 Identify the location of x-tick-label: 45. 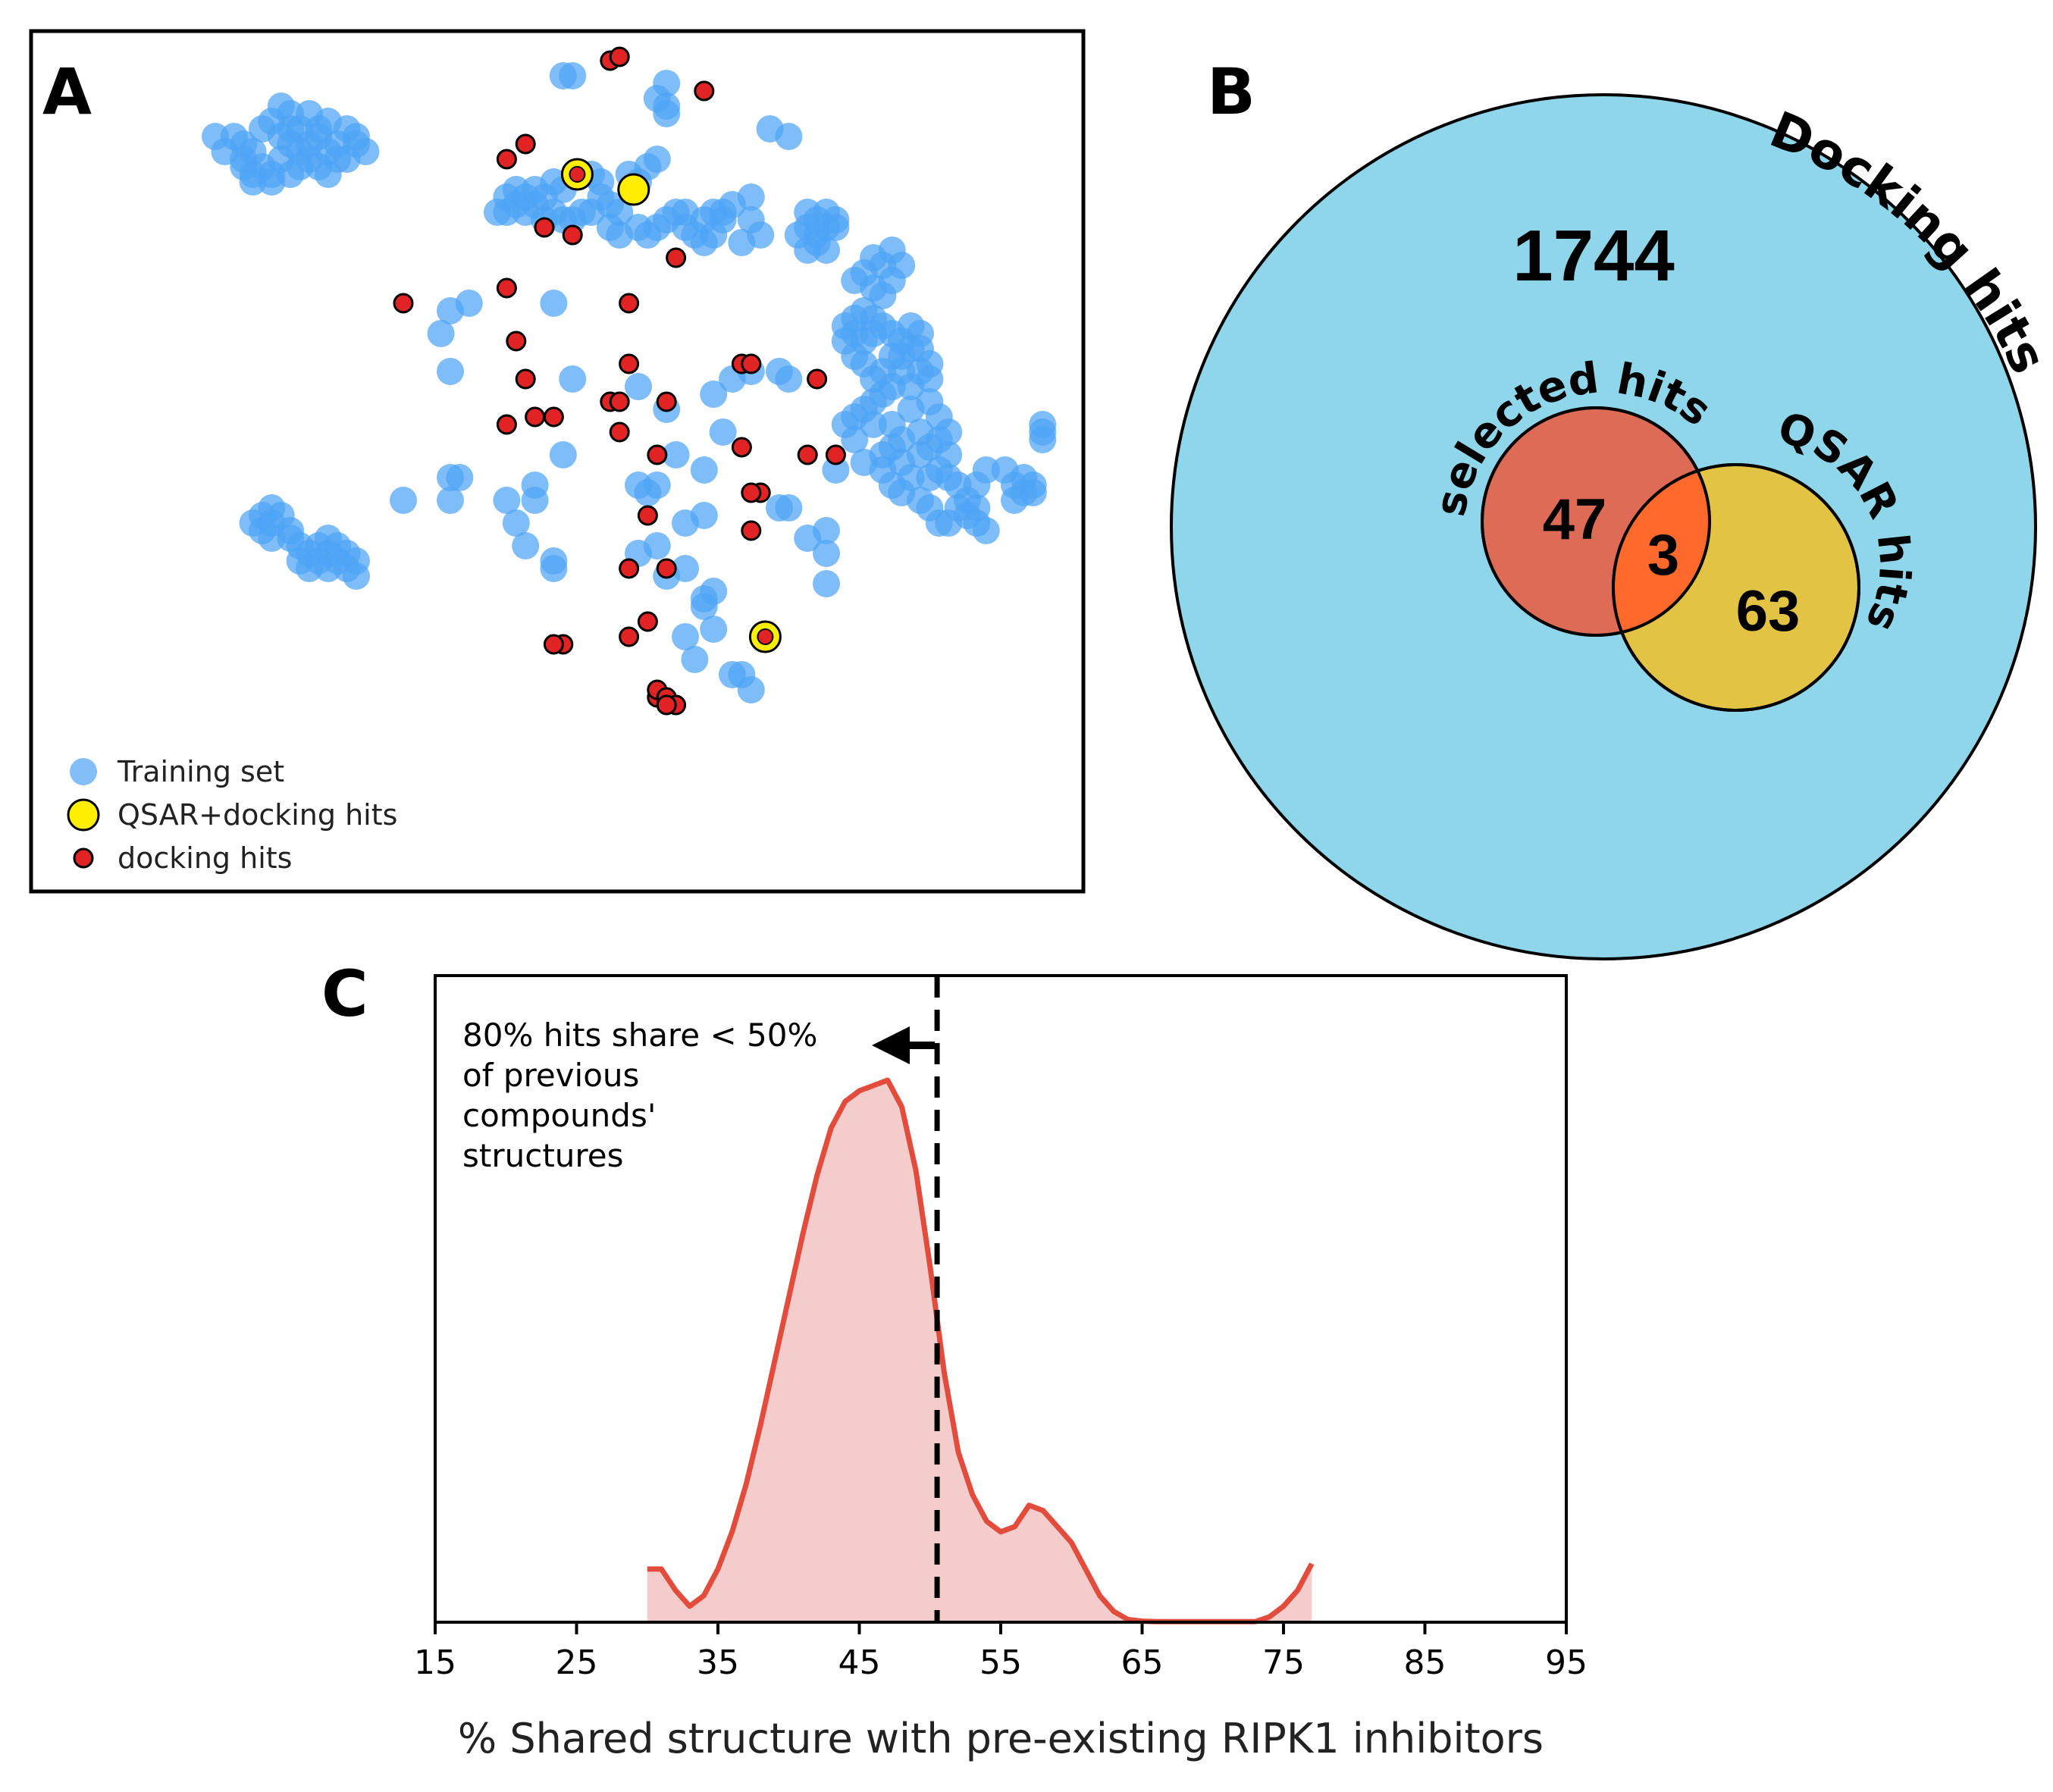
(859, 1662).